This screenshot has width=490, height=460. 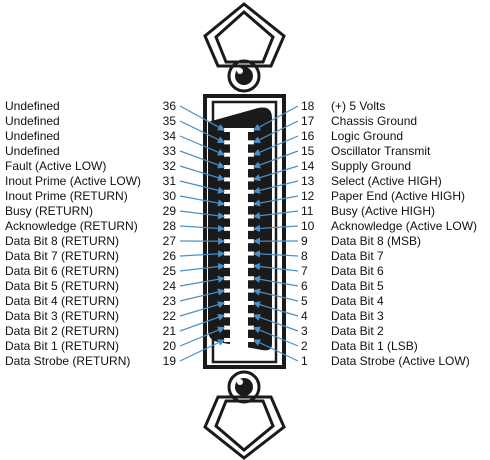 I want to click on right-pin-number-18: 18, so click(x=308, y=106).